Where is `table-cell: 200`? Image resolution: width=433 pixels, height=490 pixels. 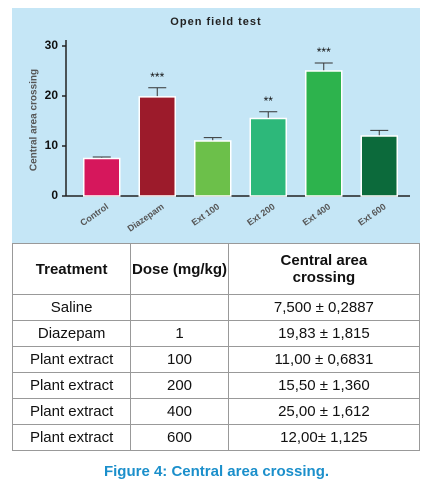
table-cell: 200 is located at coordinates (179, 385).